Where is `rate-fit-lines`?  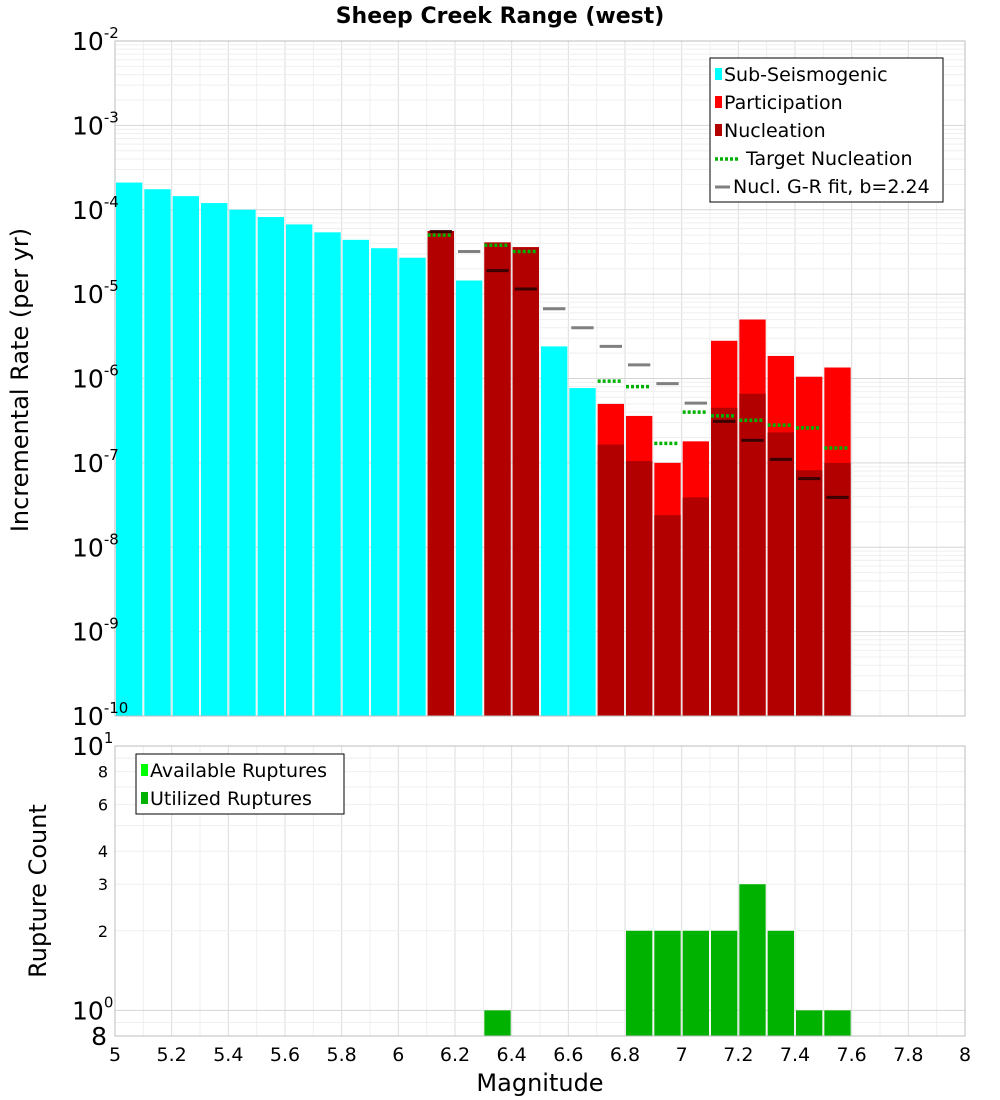 rate-fit-lines is located at coordinates (638, 364).